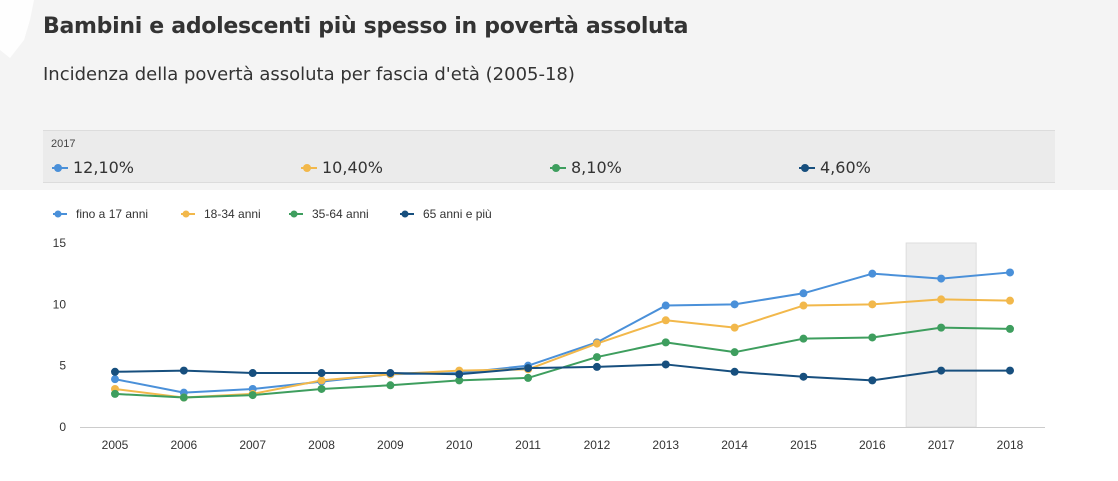 The width and height of the screenshot is (1118, 481). Describe the element at coordinates (665, 305) in the screenshot. I see `data-point-0-2013` at that location.